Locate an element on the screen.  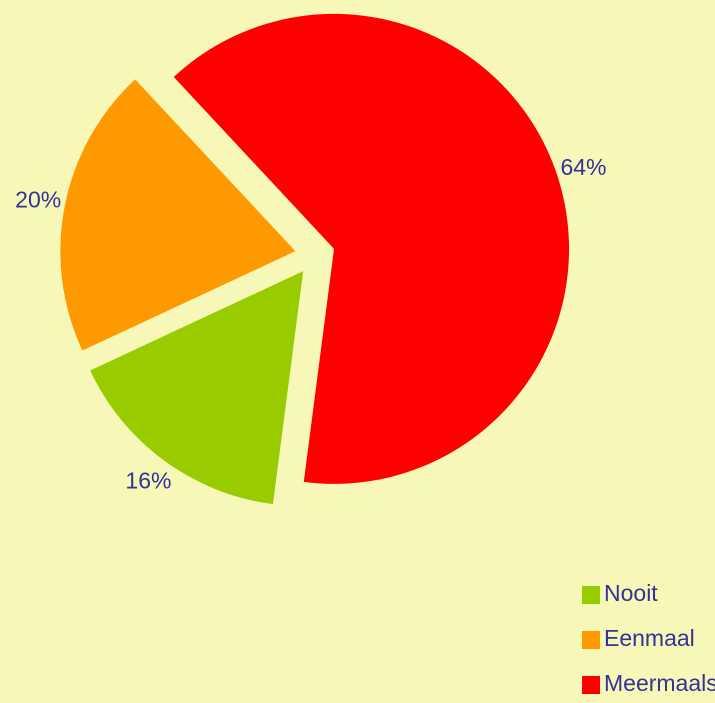
data-label: 20% is located at coordinates (38, 199).